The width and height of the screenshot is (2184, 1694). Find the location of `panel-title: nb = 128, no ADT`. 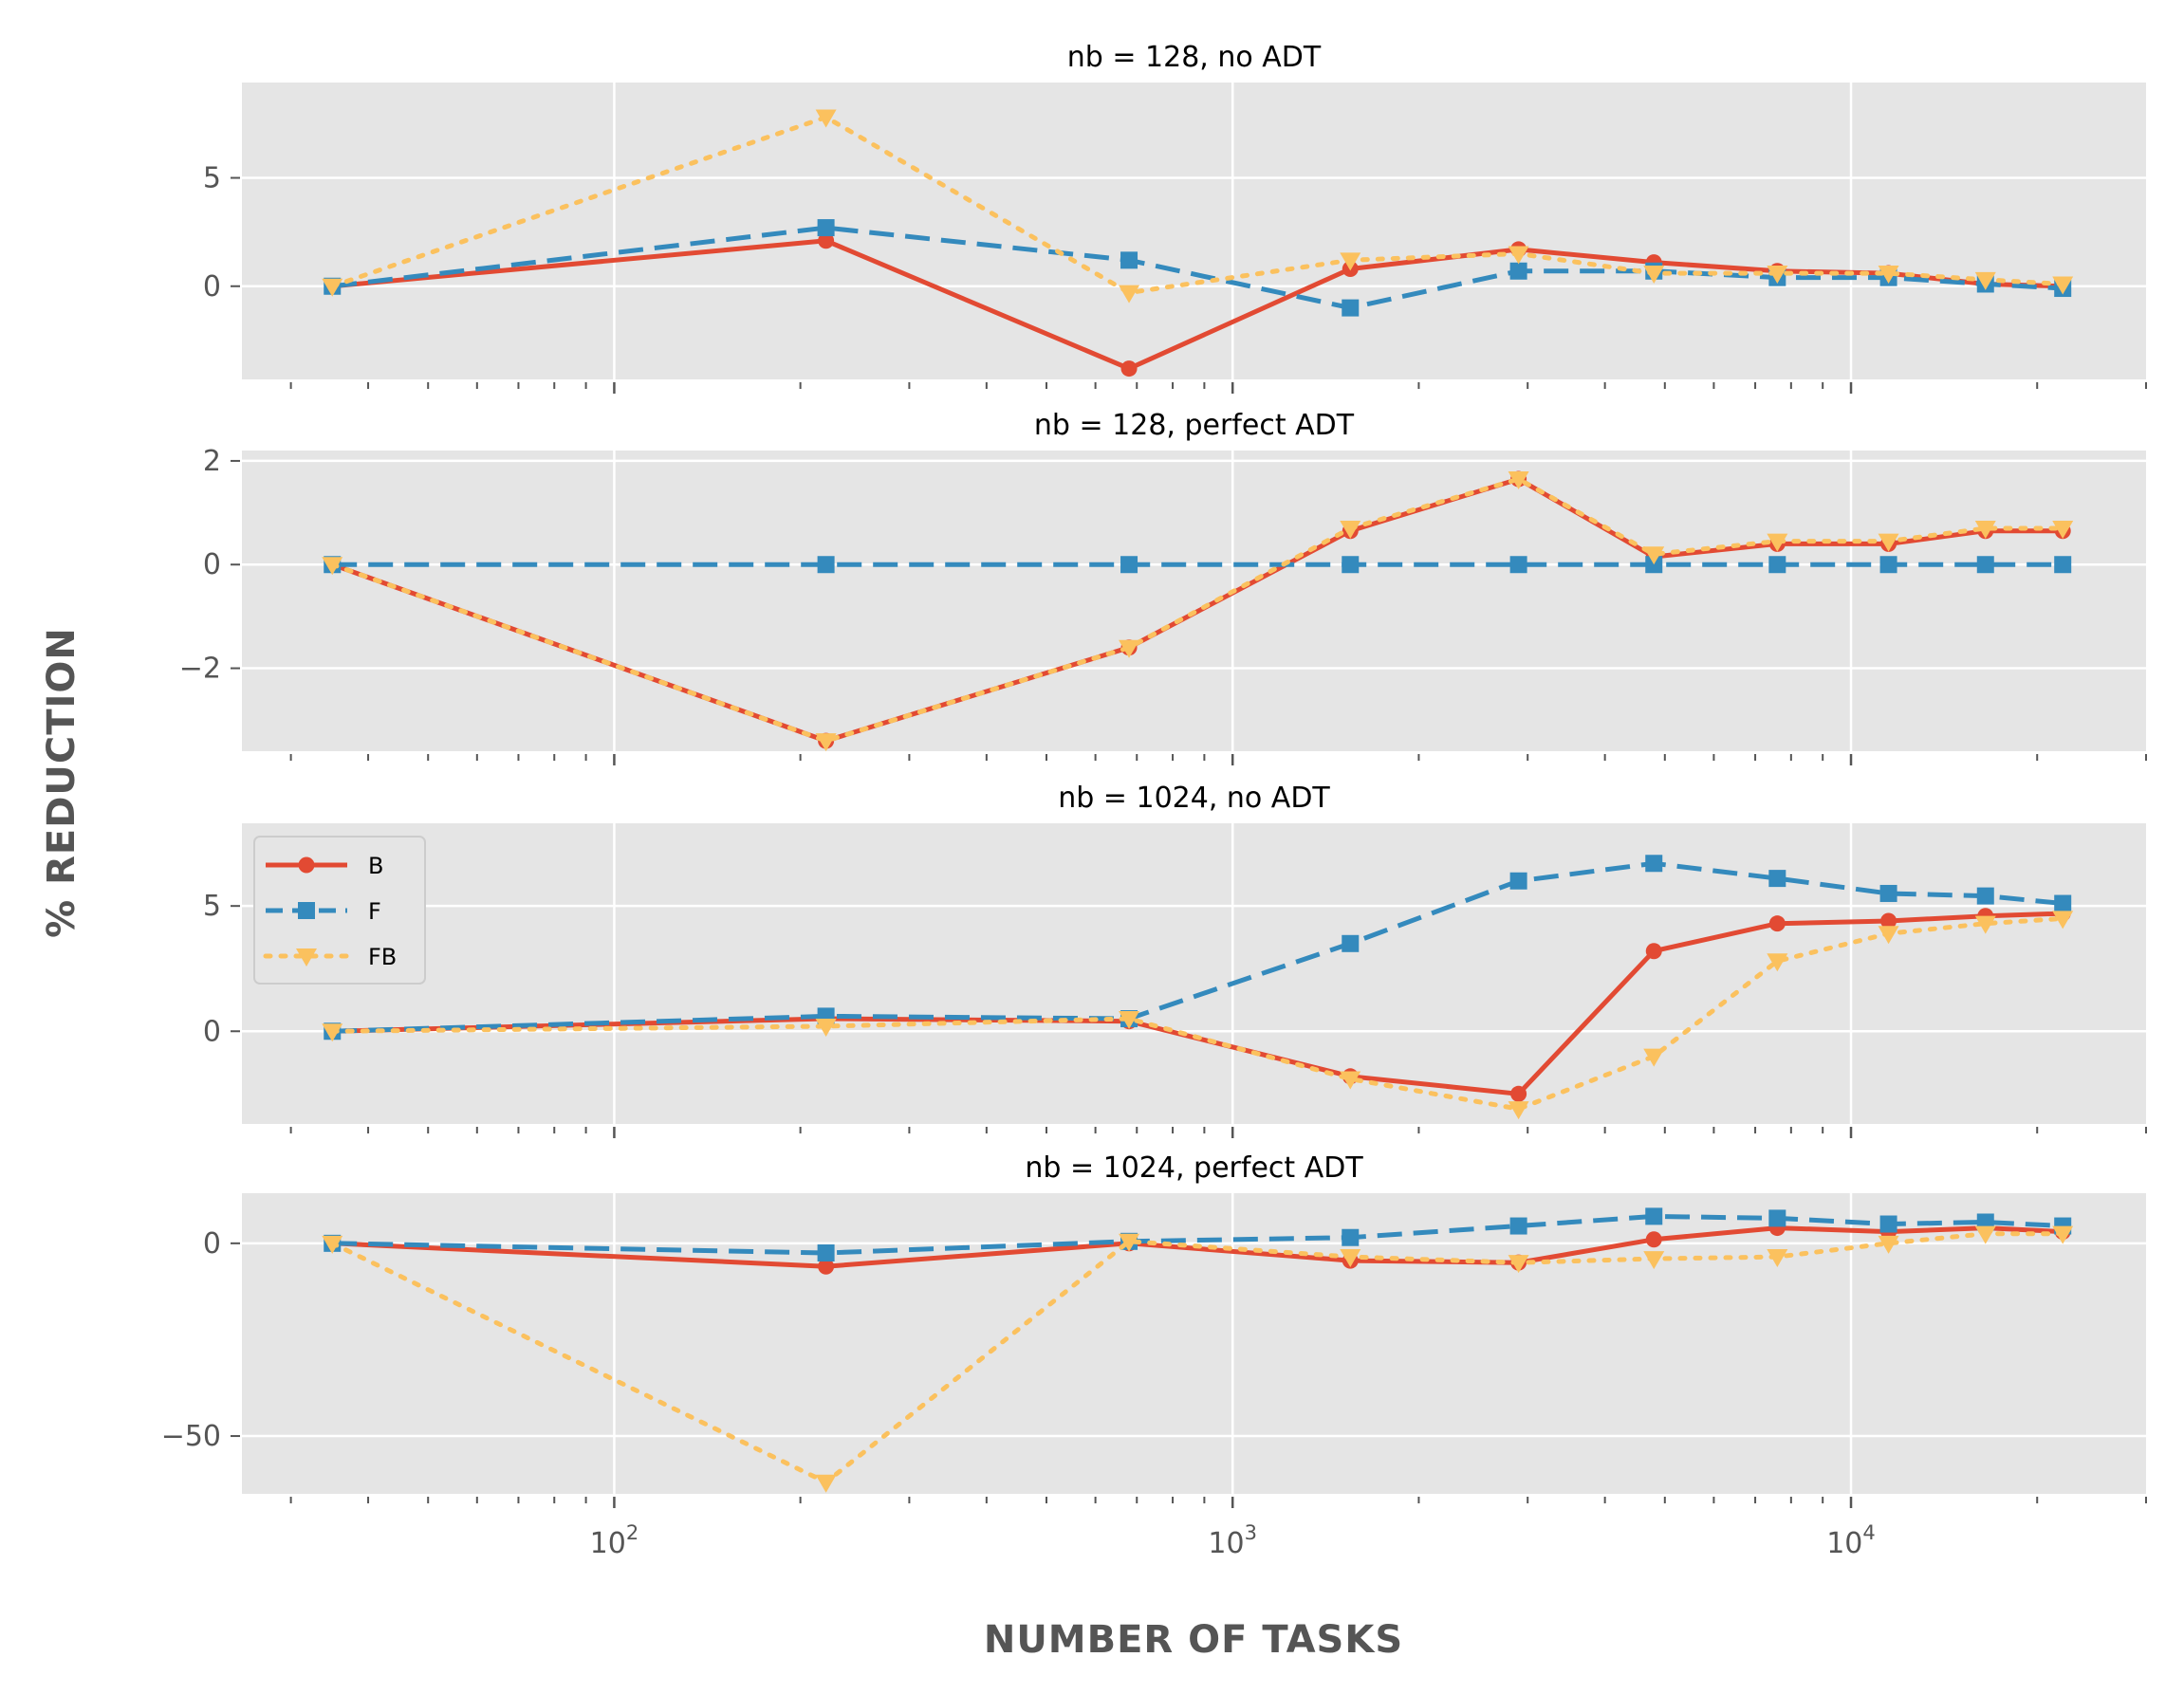

panel-title: nb = 128, no ADT is located at coordinates (1195, 57).